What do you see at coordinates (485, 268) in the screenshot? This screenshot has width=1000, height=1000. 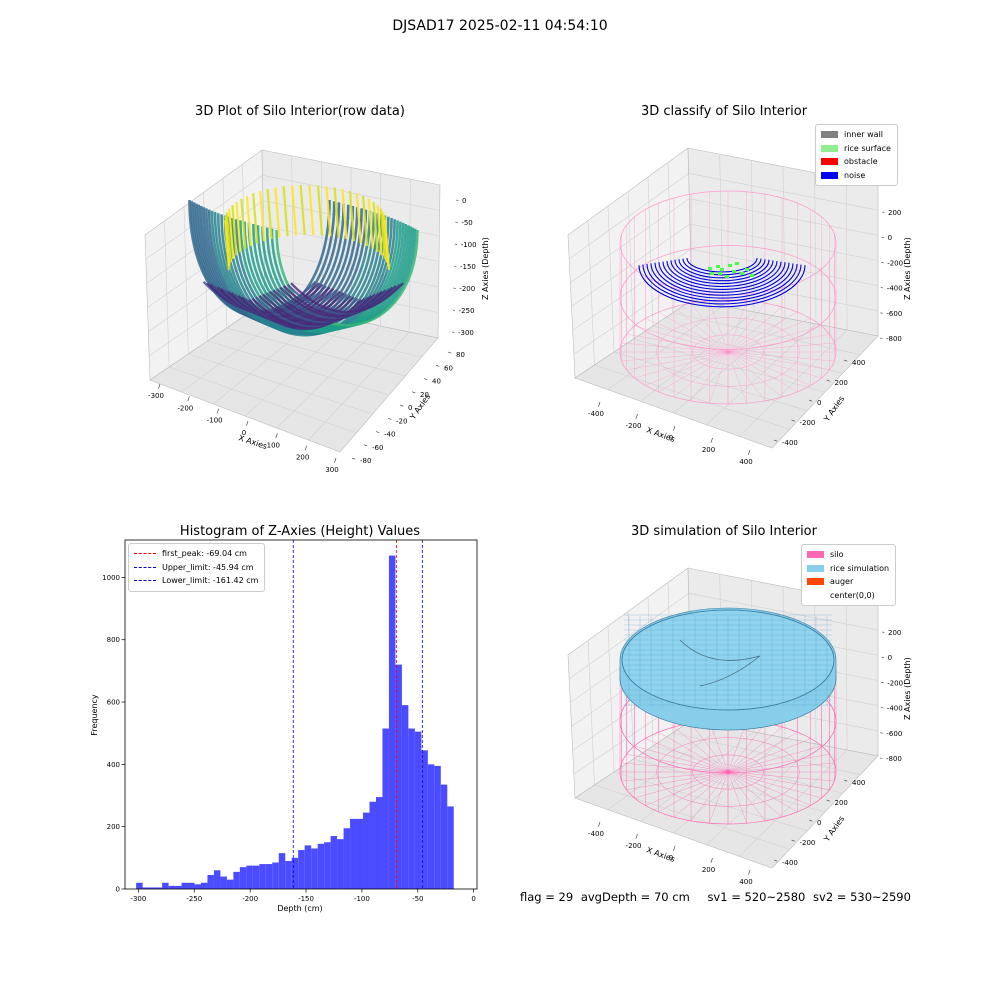 I see `raw-z-label: Z Axies (Depth)` at bounding box center [485, 268].